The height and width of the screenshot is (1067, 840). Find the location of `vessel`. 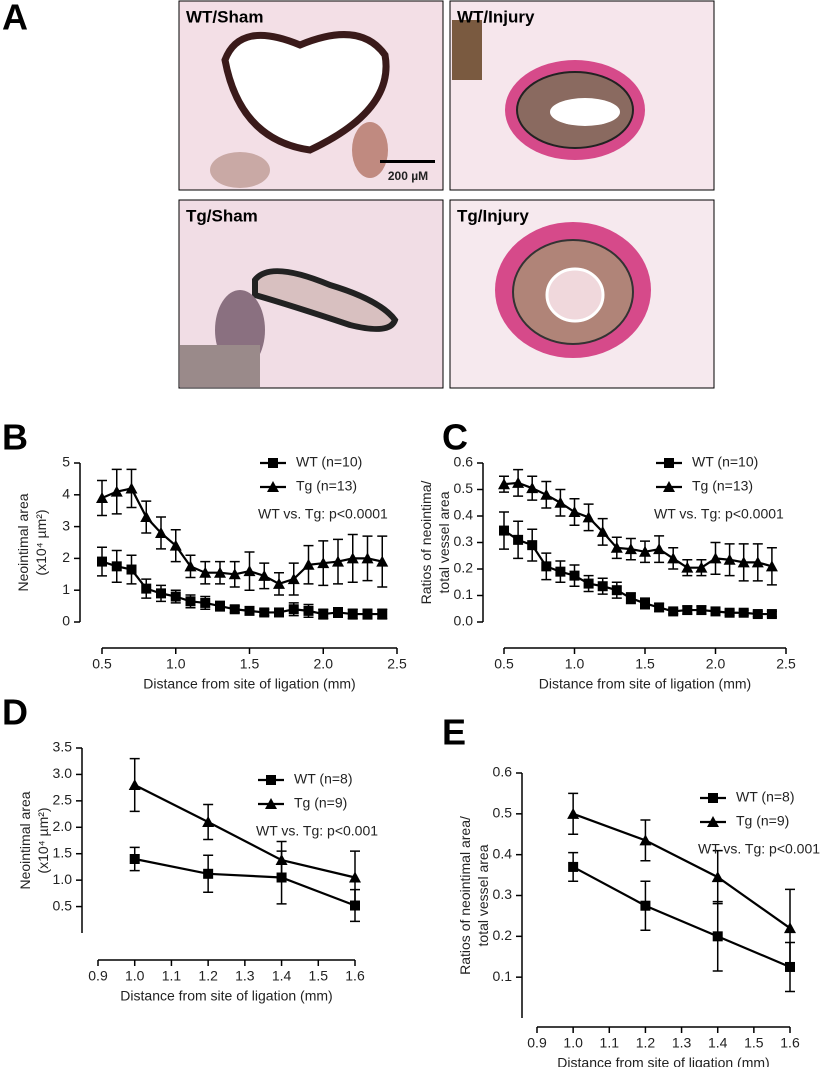

vessel is located at coordinates (305, 92).